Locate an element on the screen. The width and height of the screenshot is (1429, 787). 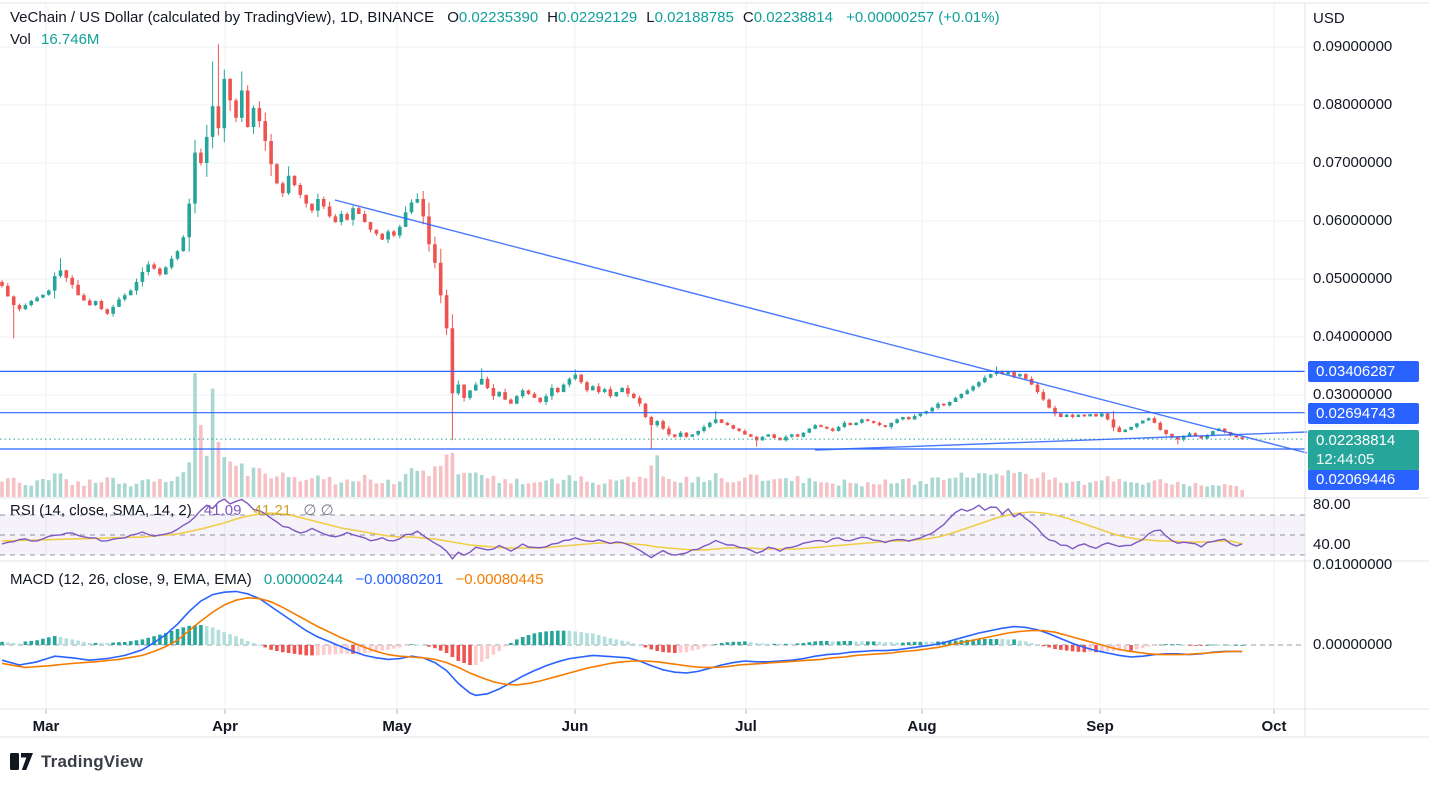
month-label-jul: Jul is located at coordinates (746, 726).